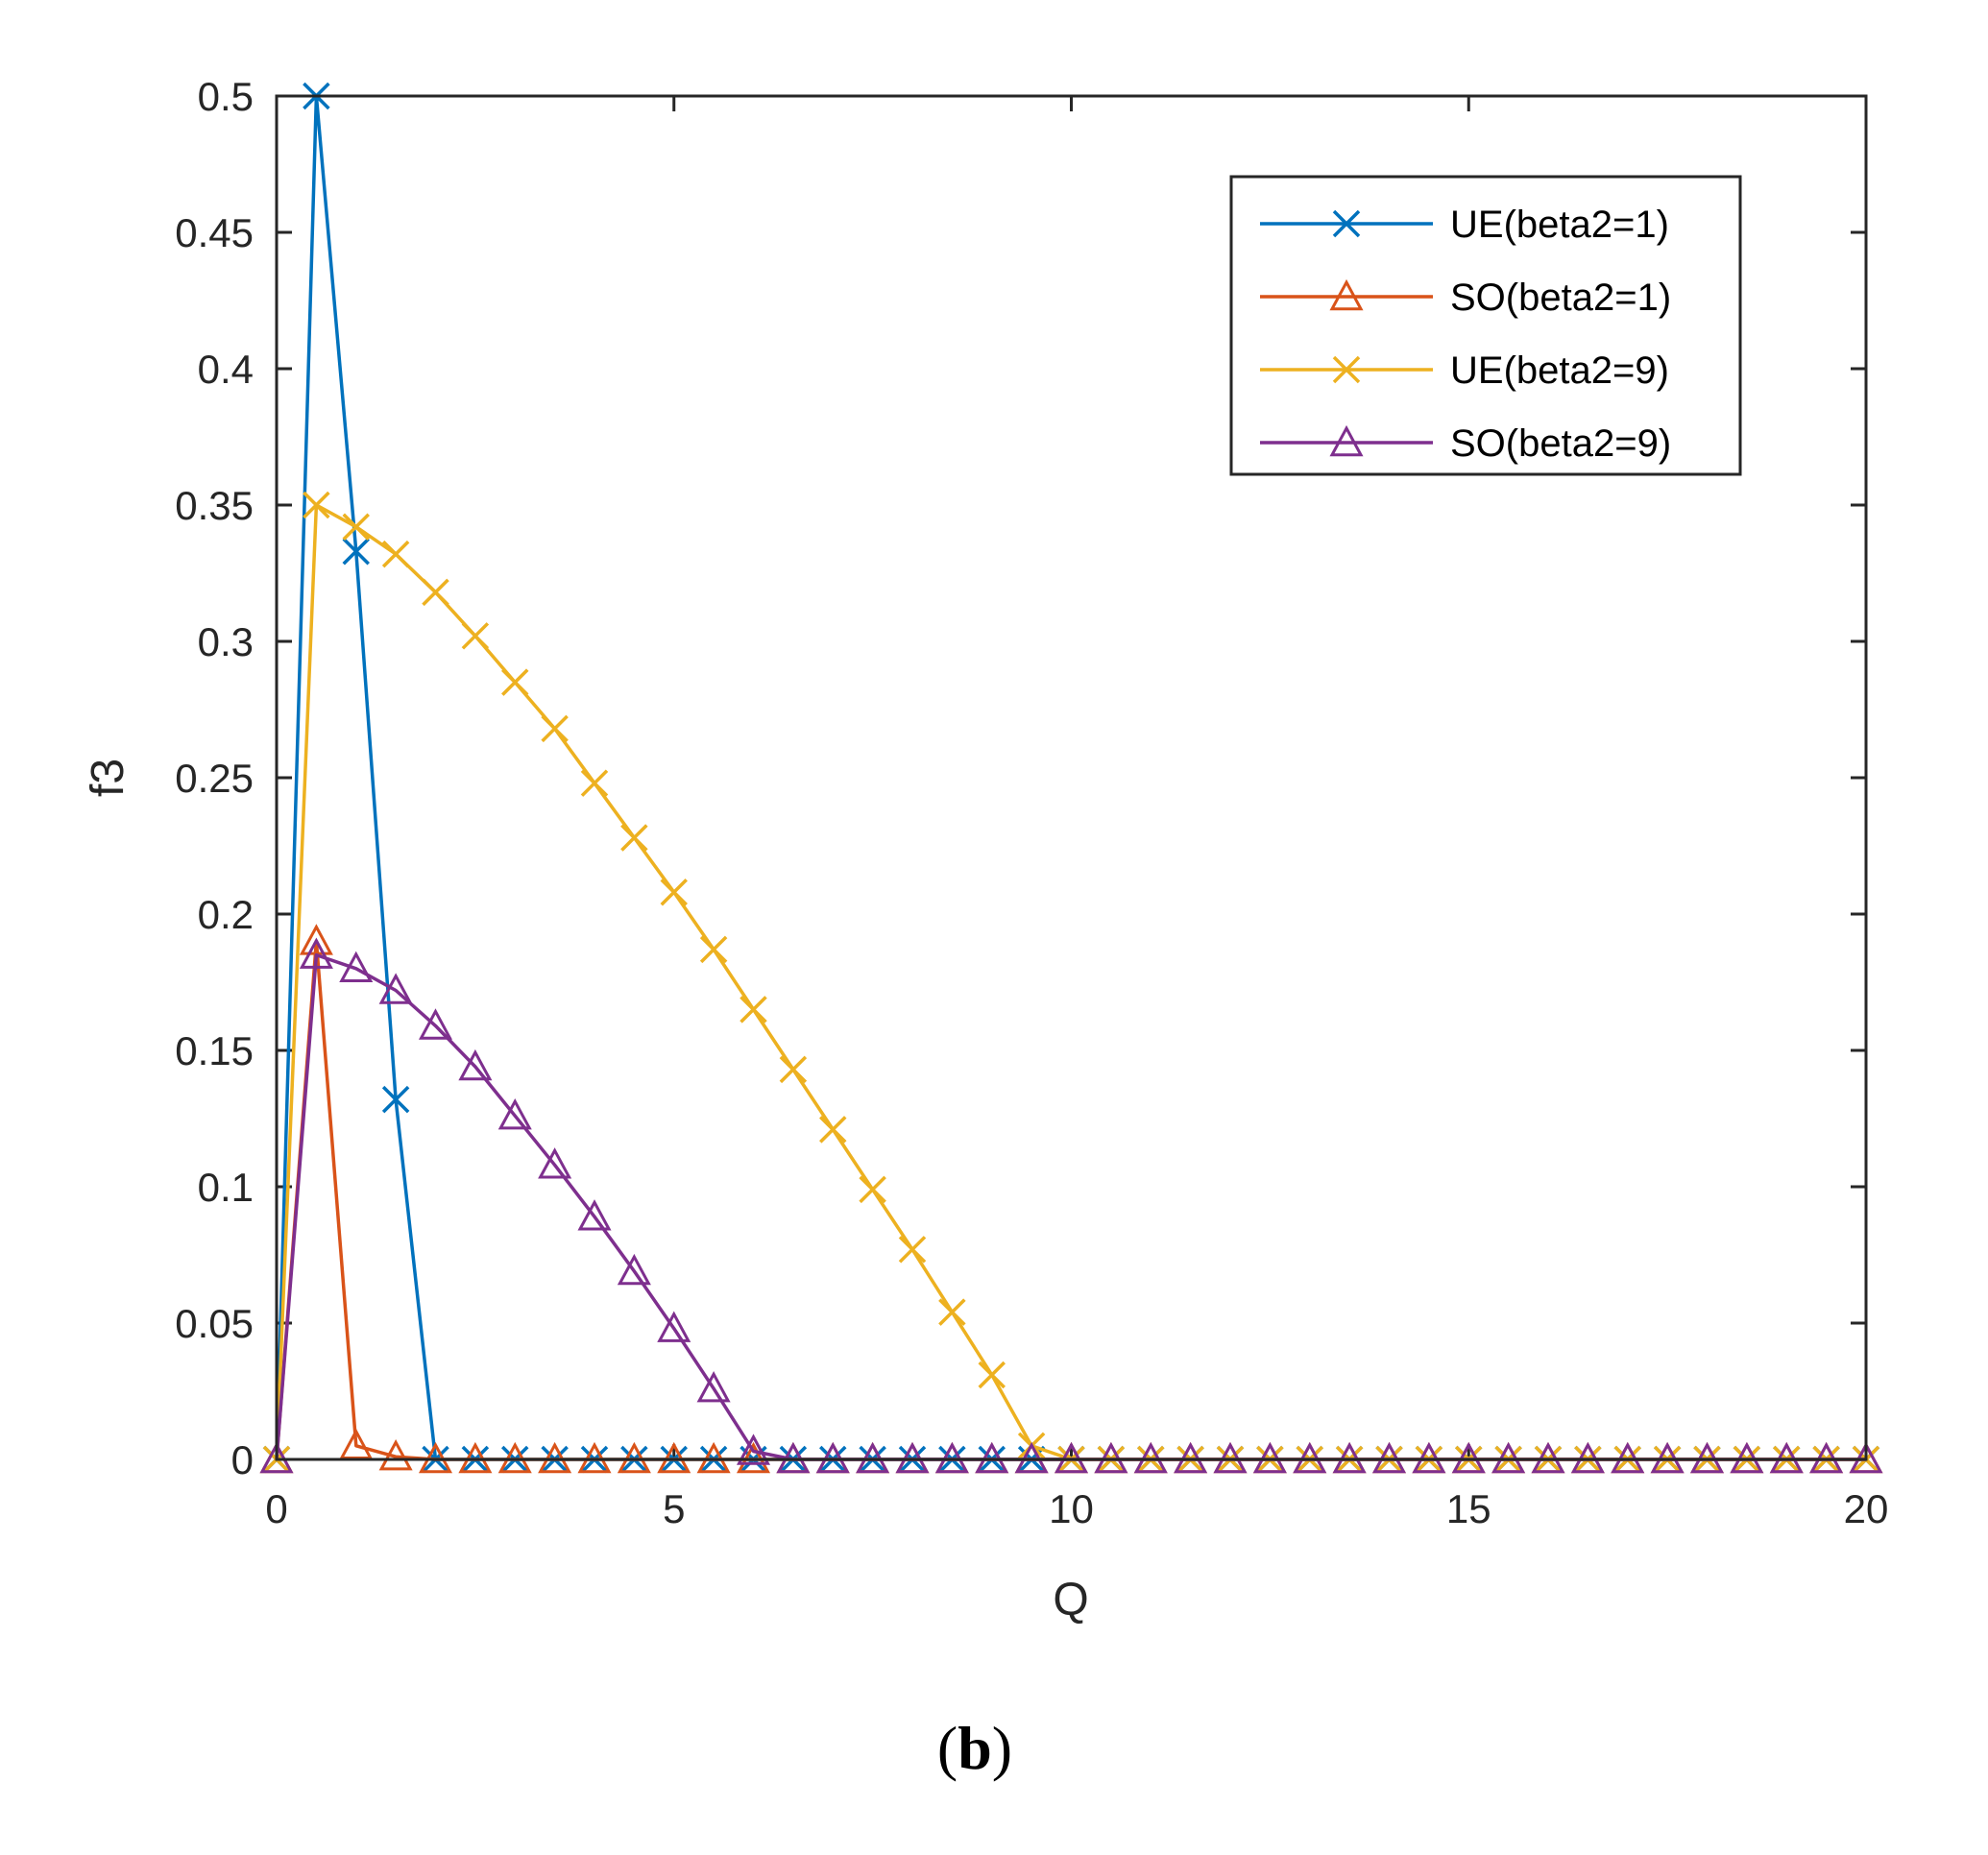  Describe the element at coordinates (242, 1459) in the screenshot. I see `y-tick-label: 0` at that location.